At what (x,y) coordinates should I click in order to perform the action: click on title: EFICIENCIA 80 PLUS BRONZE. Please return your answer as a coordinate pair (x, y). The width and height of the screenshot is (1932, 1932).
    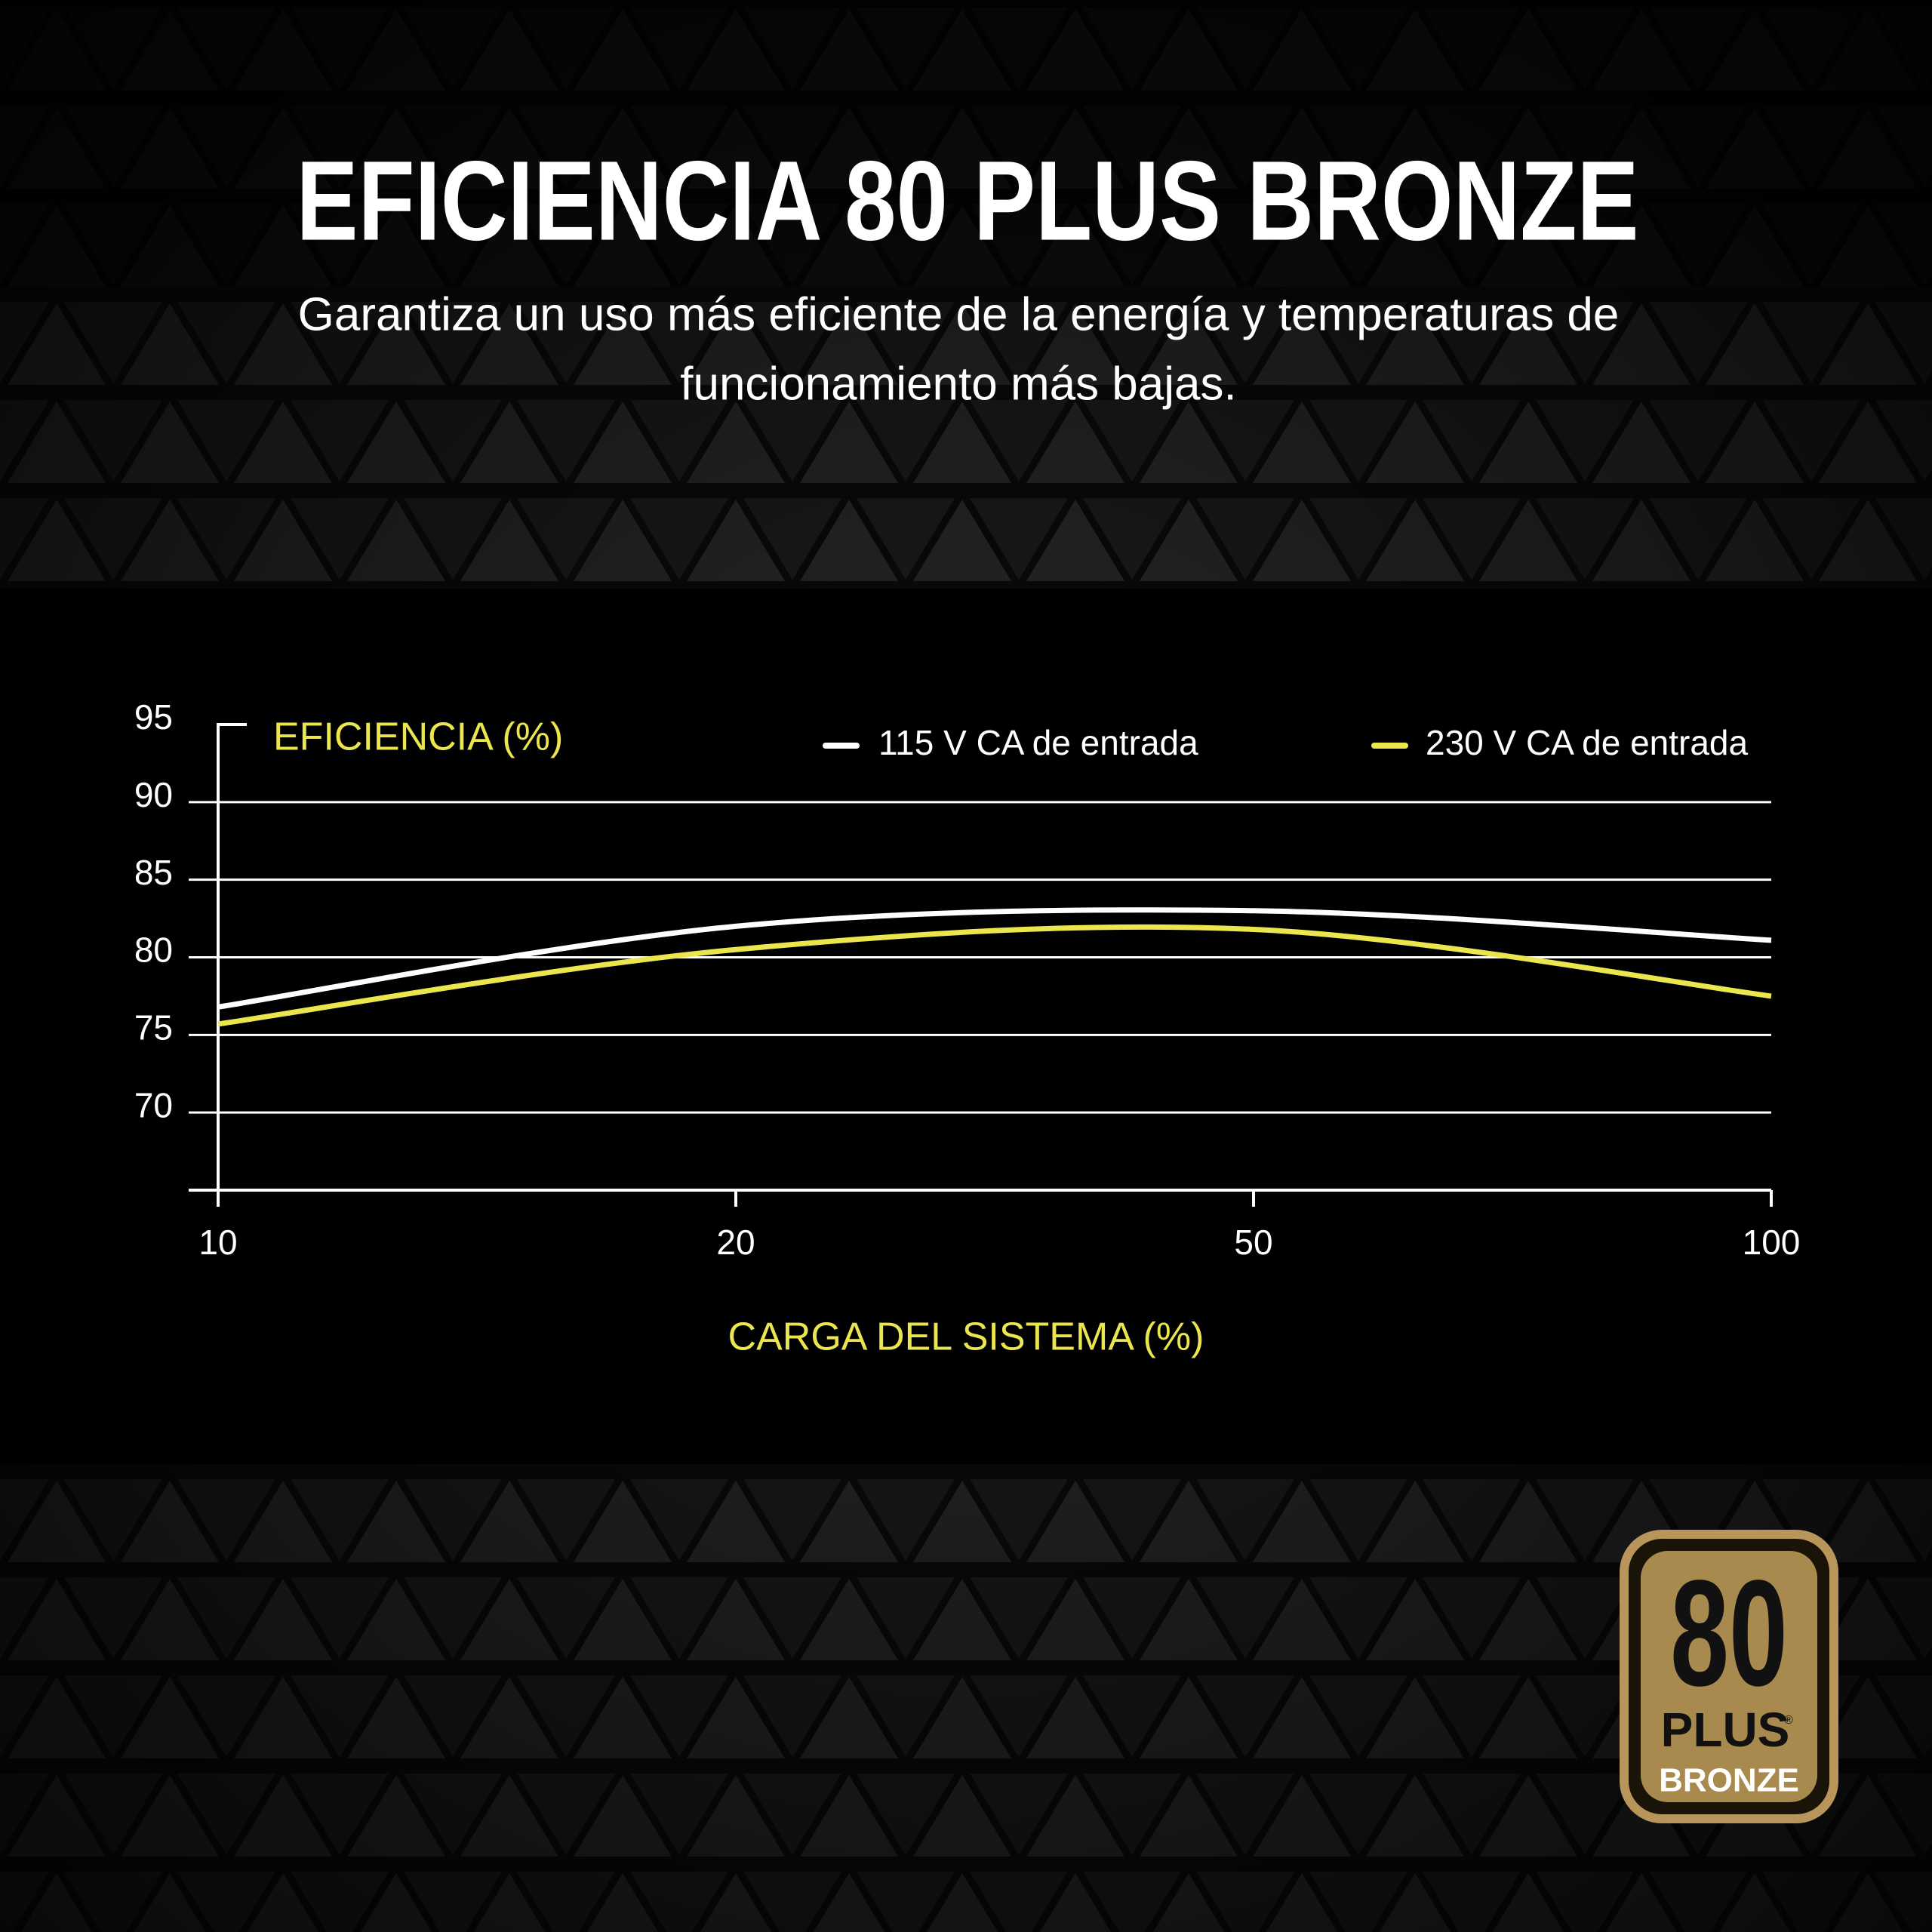
    Looking at the image, I should click on (967, 201).